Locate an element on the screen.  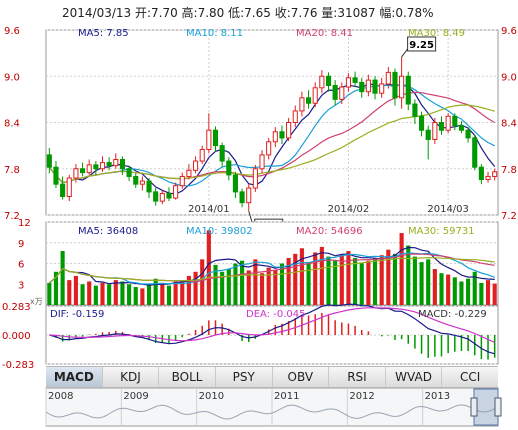
overview-year-label: 2010 is located at coordinates (211, 396).